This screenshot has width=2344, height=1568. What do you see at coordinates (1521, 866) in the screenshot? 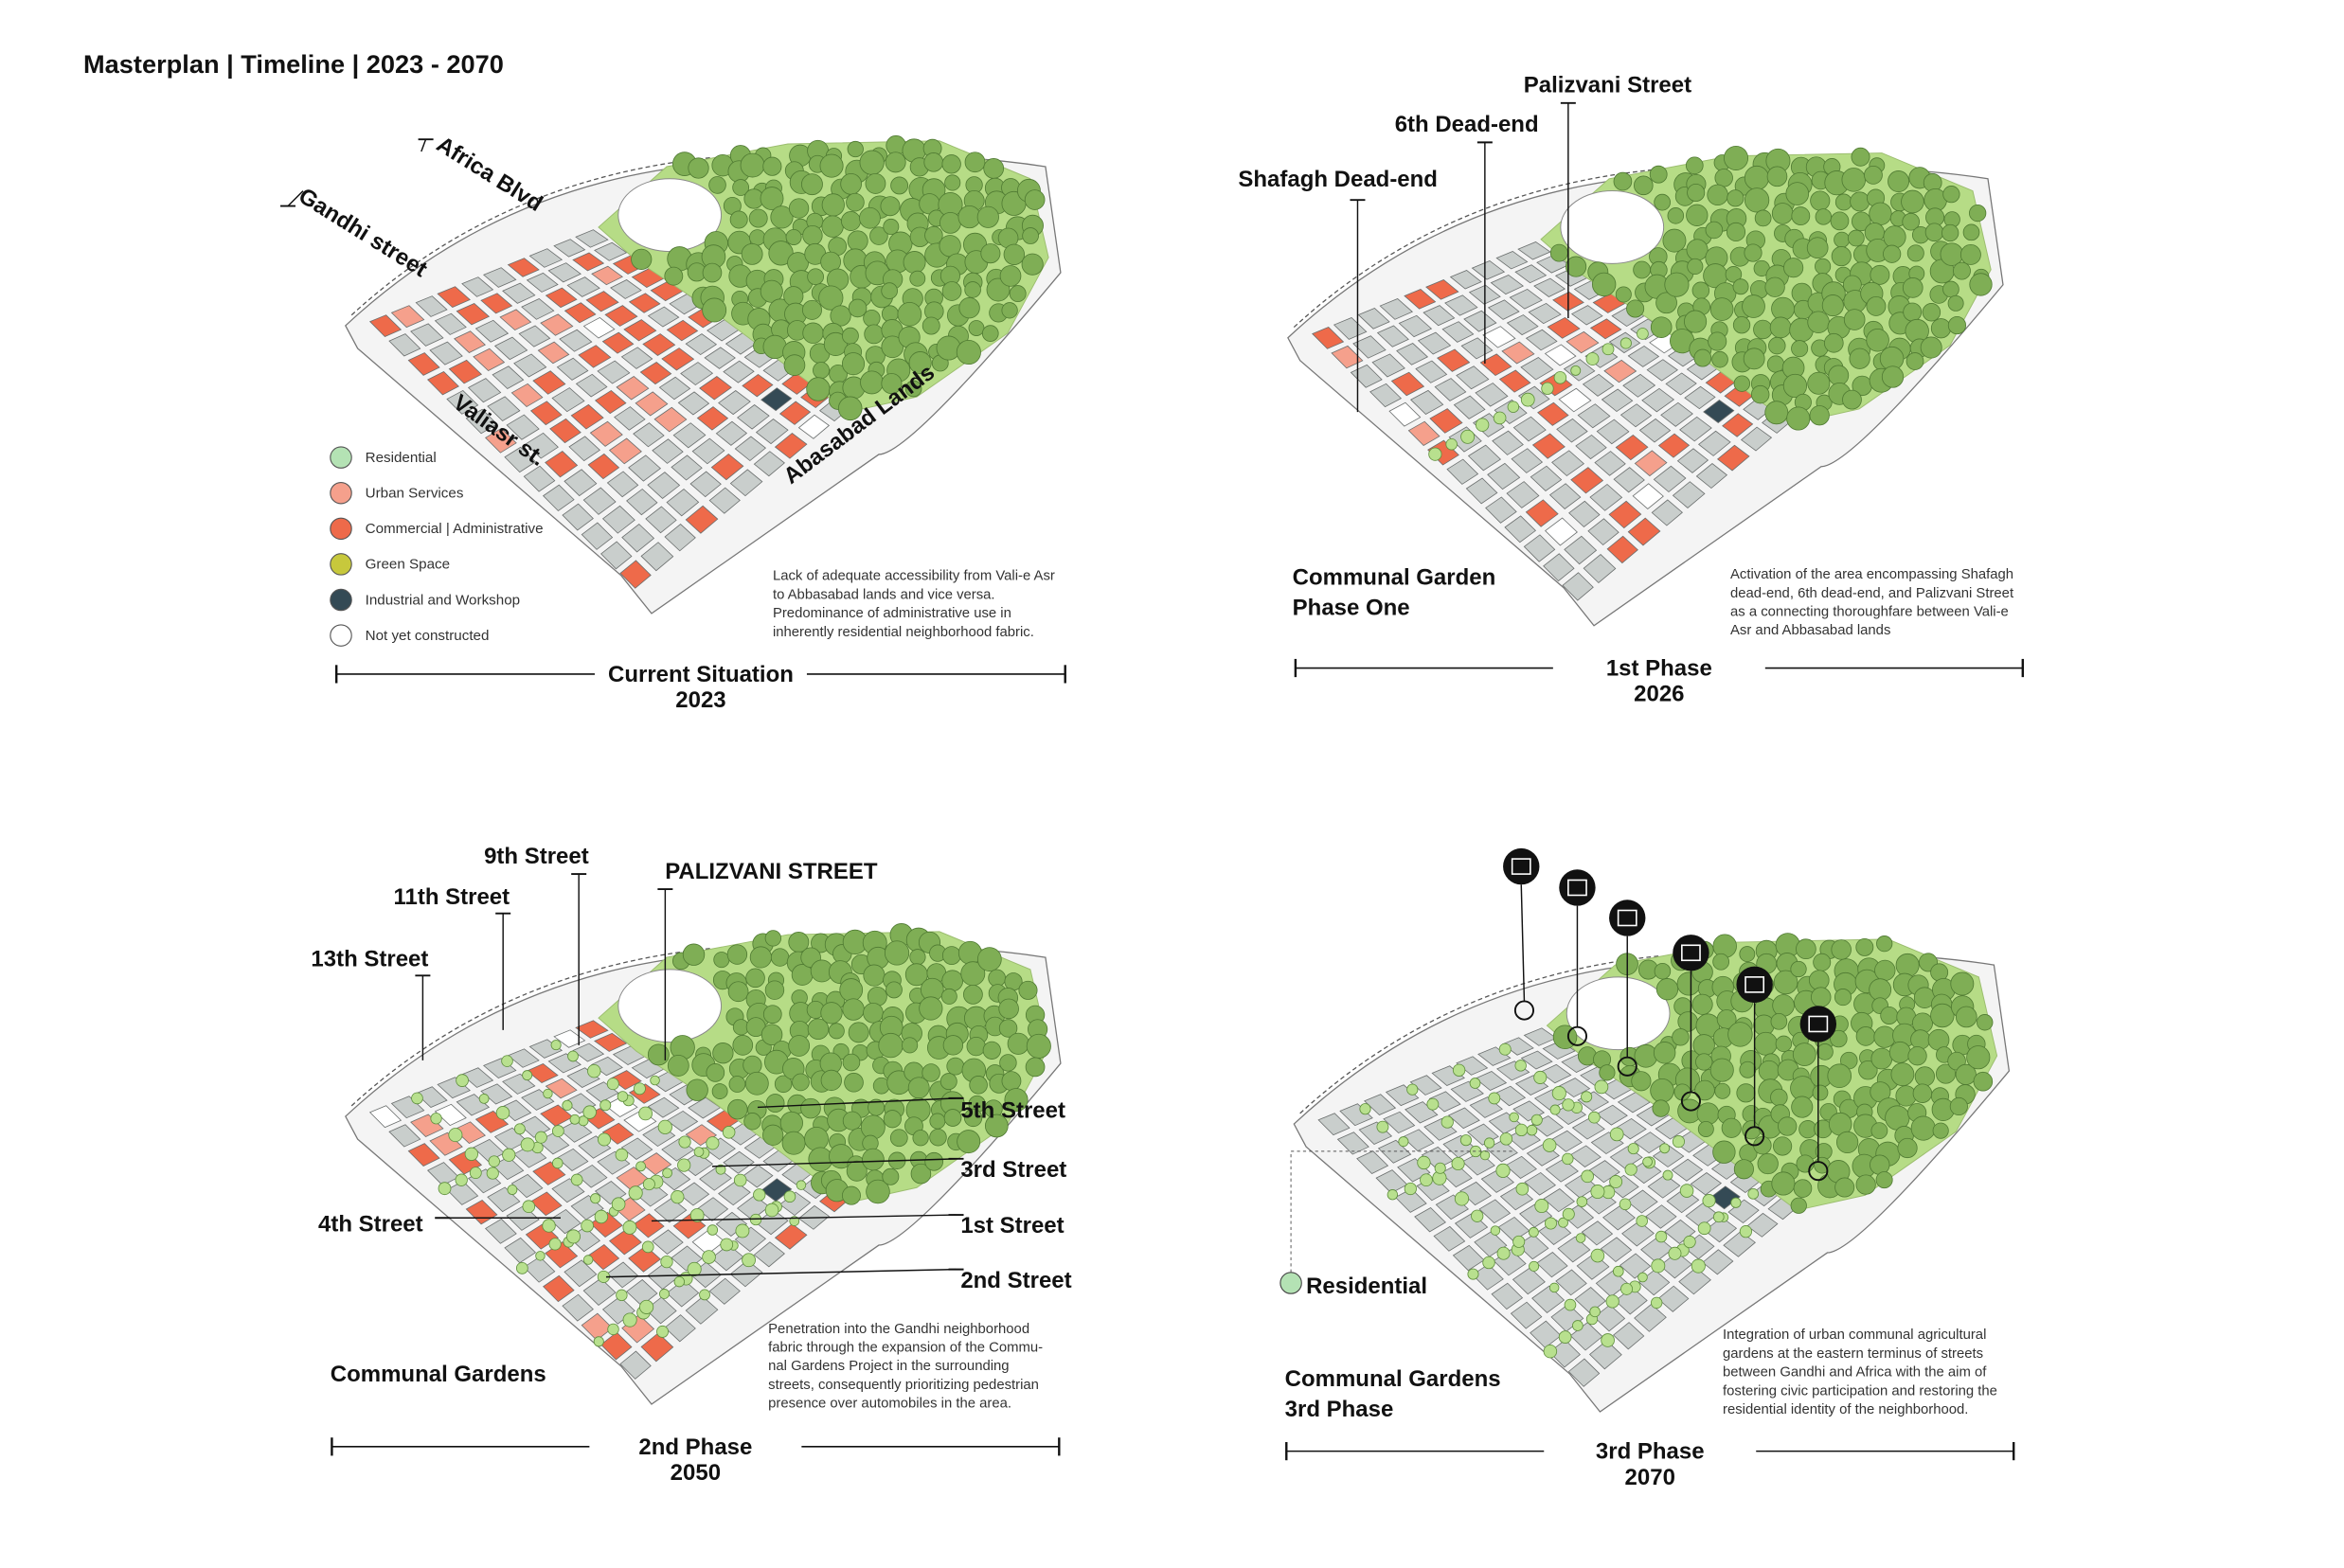
I see `garden-icon` at bounding box center [1521, 866].